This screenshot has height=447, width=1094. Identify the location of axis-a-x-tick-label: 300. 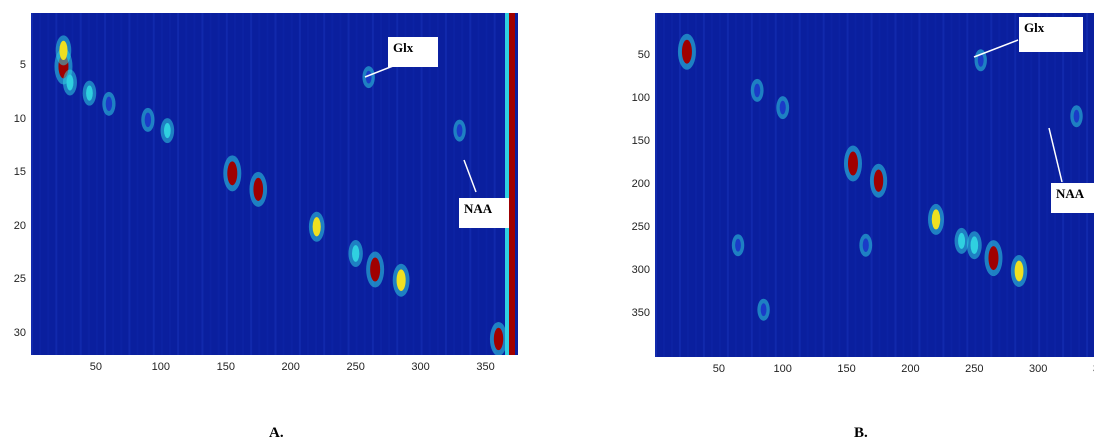
(420, 367).